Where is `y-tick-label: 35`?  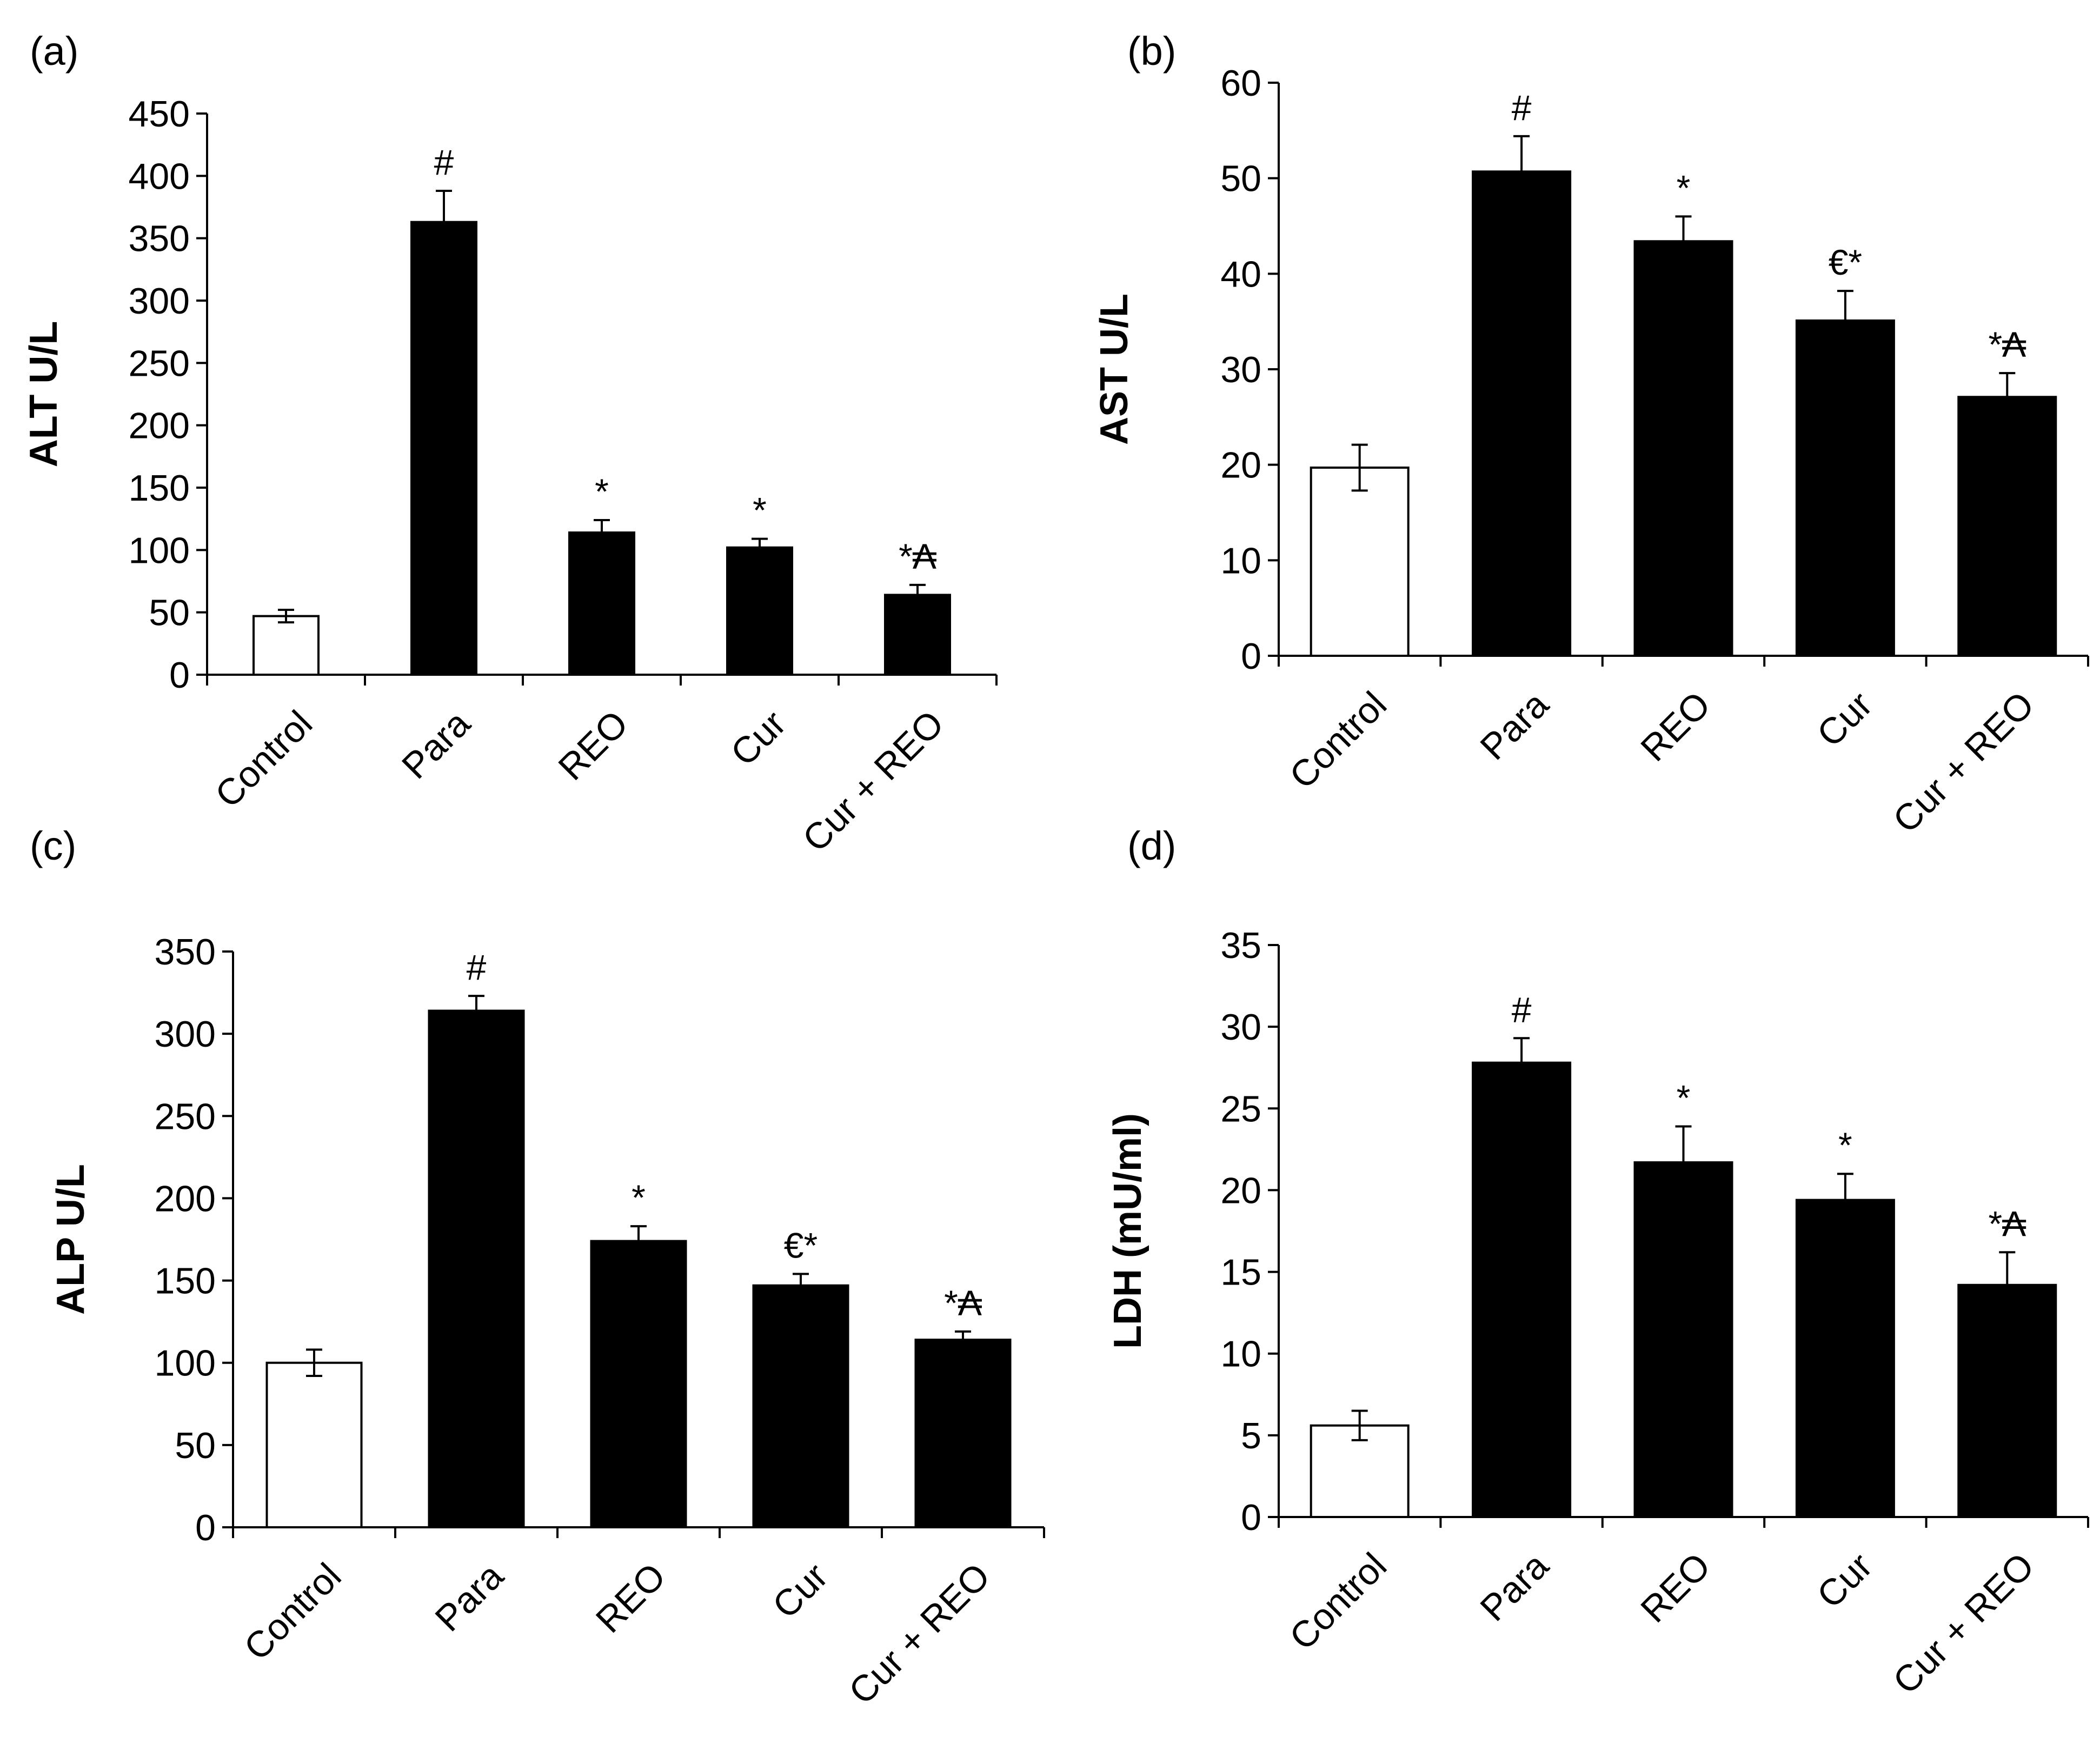 y-tick-label: 35 is located at coordinates (1240, 945).